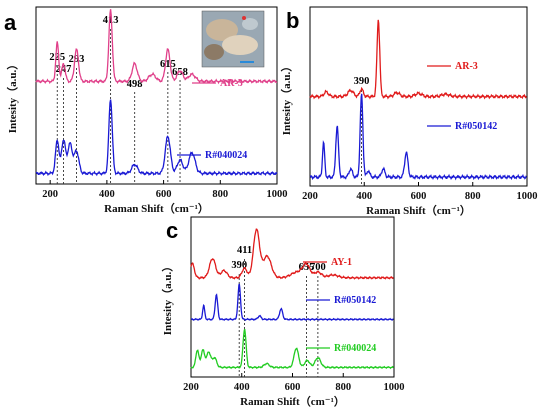 The height and width of the screenshot is (414, 550). Describe the element at coordinates (135, 84) in the screenshot. I see `panel-a-peak-label-498: 498` at that location.